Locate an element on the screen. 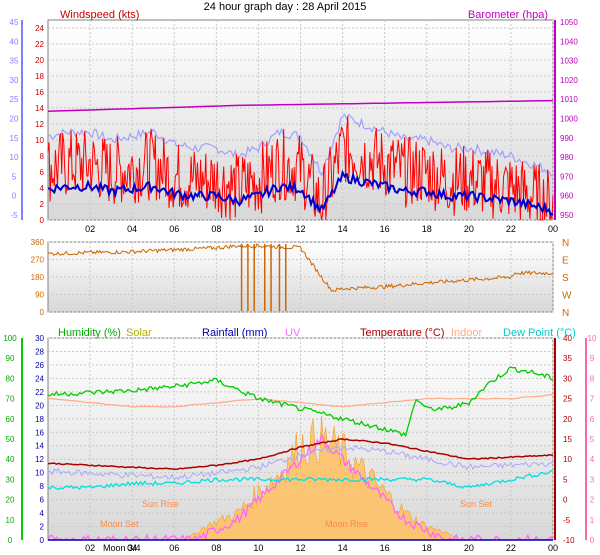 Image resolution: width=600 pixels, height=555 pixels. rain-tick-label: 2 is located at coordinates (42, 527).